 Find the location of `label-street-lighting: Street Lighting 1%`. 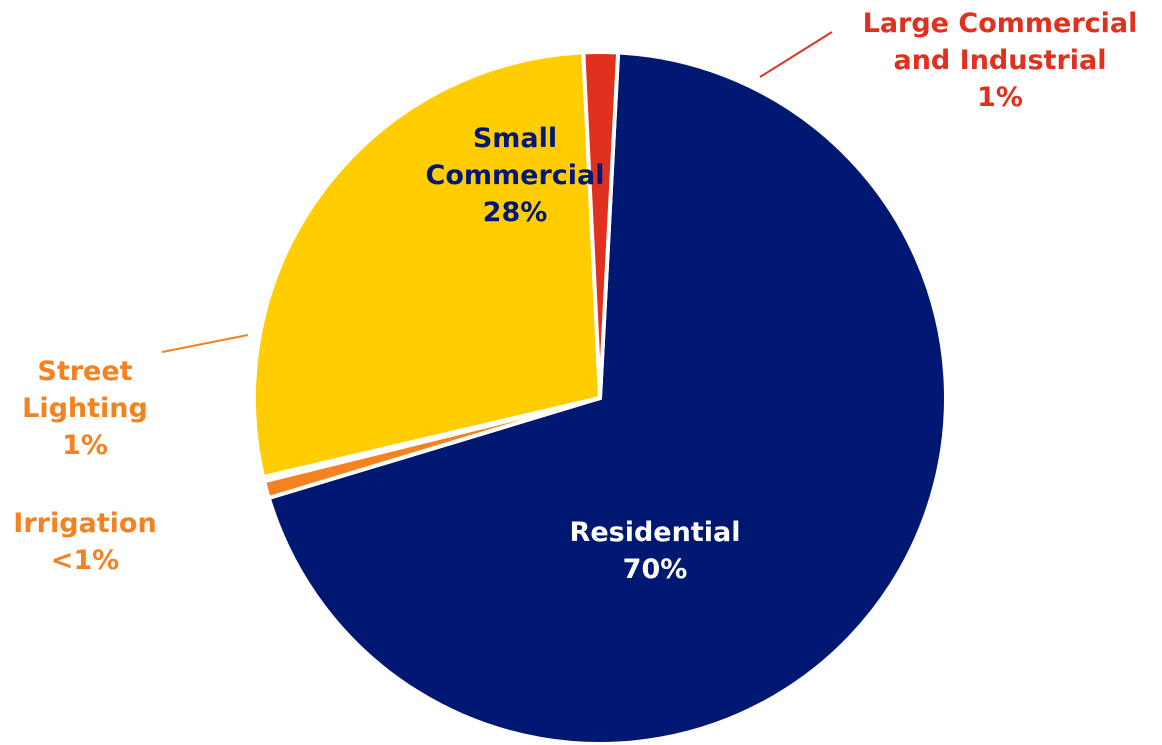

label-street-lighting: Street Lighting 1% is located at coordinates (90, 408).